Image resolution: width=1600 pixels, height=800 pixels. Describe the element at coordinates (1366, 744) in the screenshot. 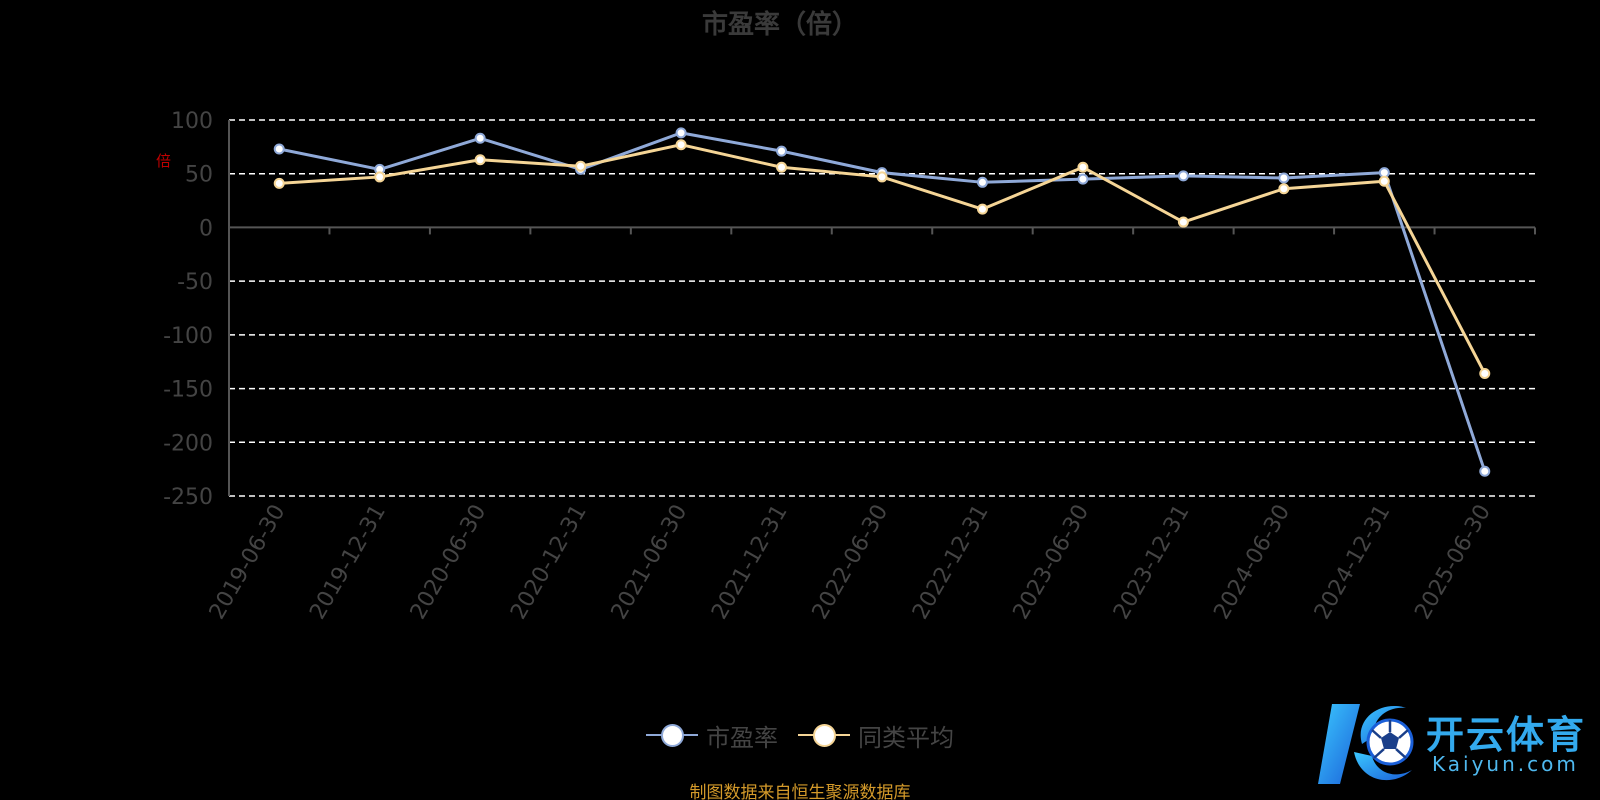

I see `logo-emblem-icon` at that location.